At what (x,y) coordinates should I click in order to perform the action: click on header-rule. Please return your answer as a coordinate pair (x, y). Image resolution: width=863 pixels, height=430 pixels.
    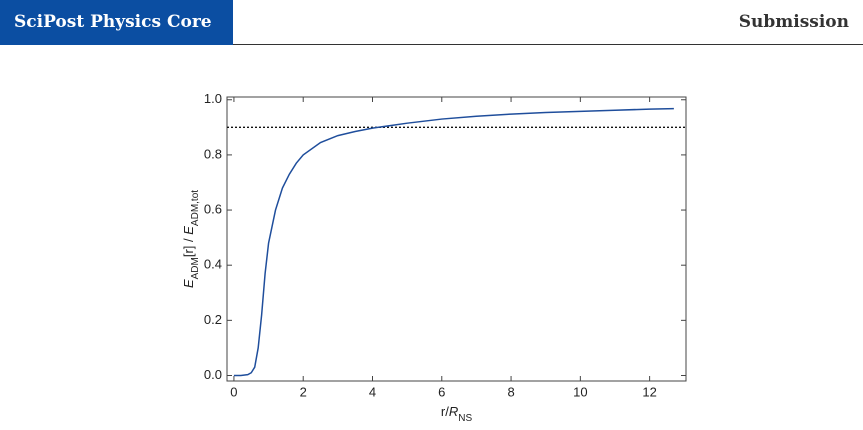
    Looking at the image, I should click on (548, 44).